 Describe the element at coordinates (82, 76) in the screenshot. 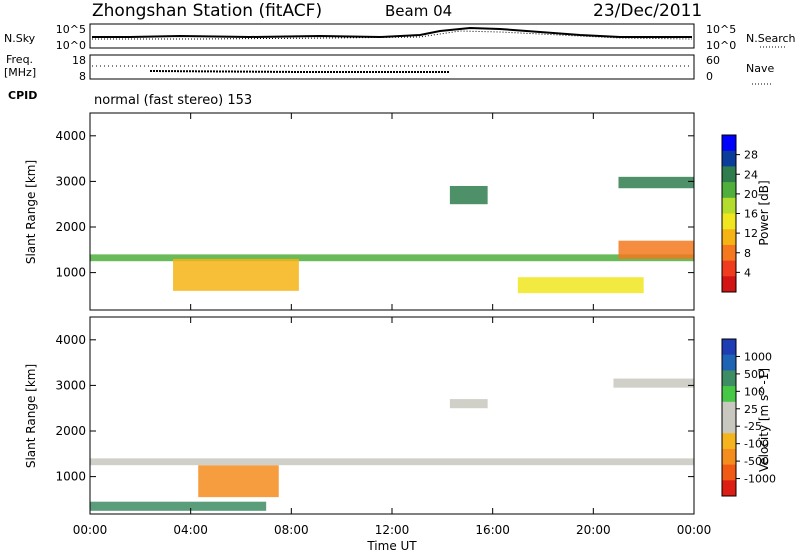

I see `freq-tick-bottom: 8` at that location.